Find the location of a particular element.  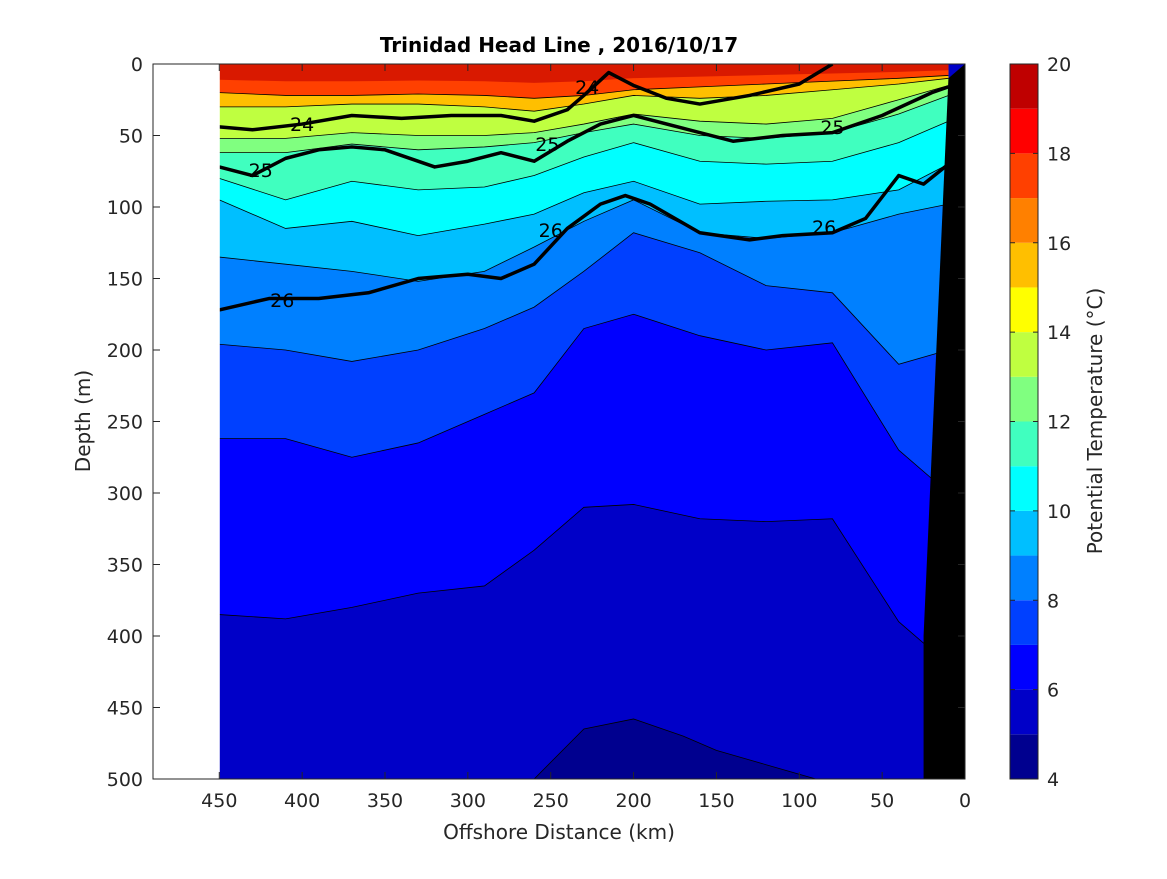

colorbar: 4 6 8 10 12 14 16 18 20 is located at coordinates (1040, 422).